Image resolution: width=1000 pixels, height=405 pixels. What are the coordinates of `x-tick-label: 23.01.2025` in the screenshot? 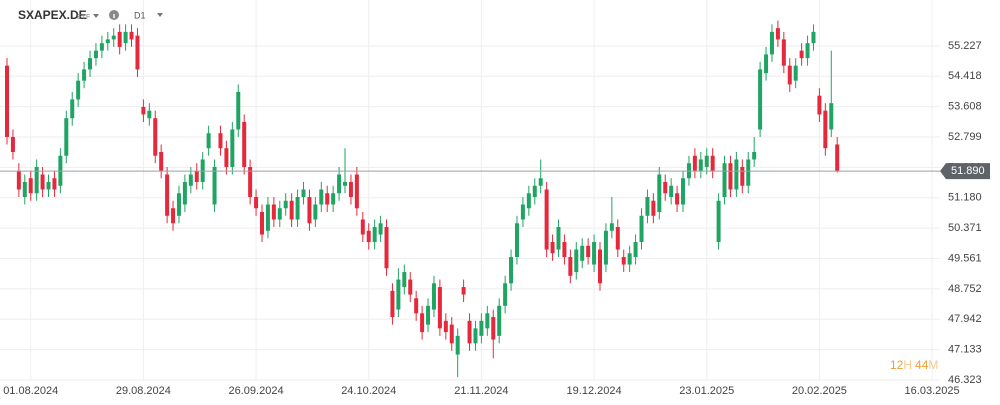 It's located at (706, 391).